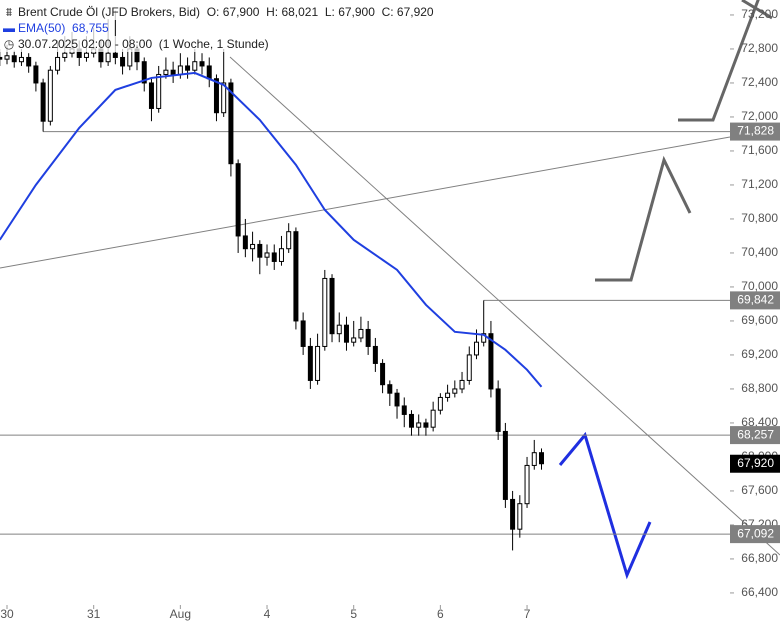 This screenshot has height=630, width=780. Describe the element at coordinates (440, 614) in the screenshot. I see `x-tick-label: 6` at that location.